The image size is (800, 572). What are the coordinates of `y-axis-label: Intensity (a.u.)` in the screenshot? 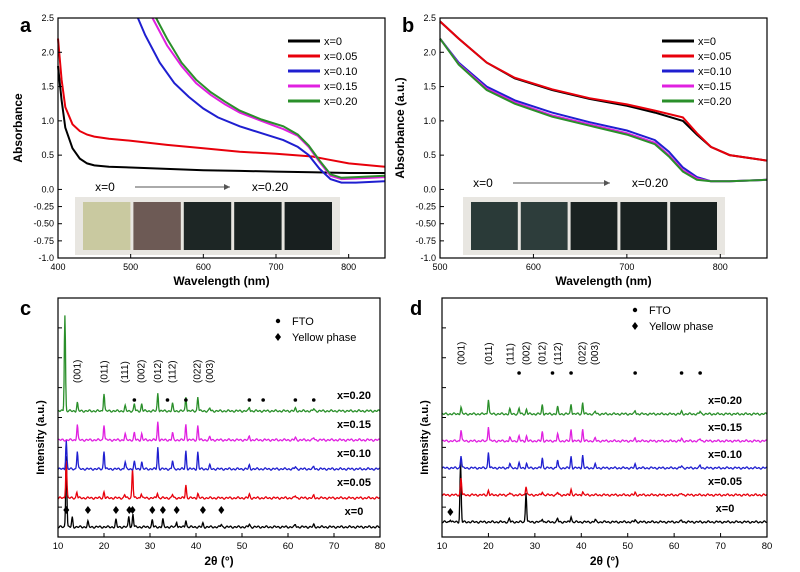 It's located at (41, 437).